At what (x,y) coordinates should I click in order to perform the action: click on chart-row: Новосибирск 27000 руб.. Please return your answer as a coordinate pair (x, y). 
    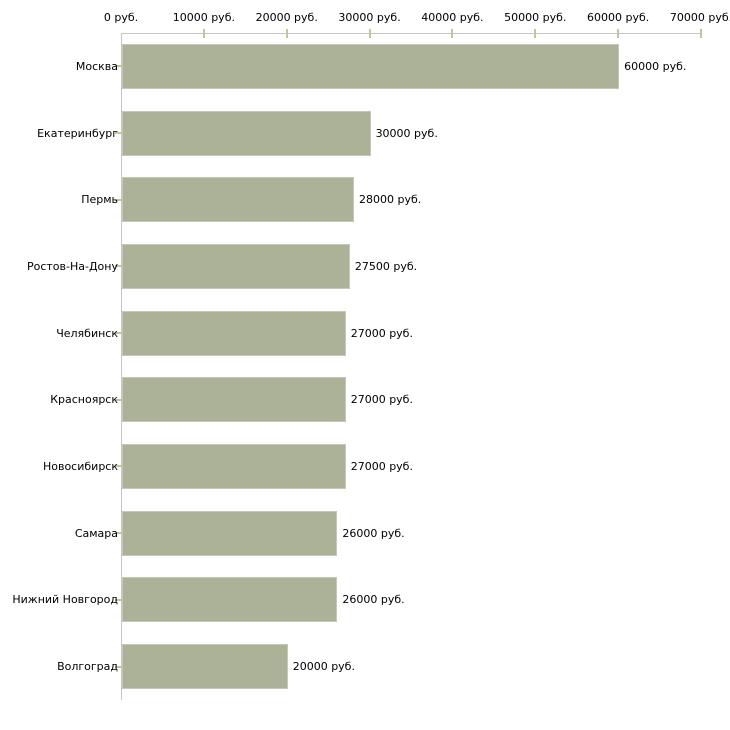
    Looking at the image, I should click on (365, 466).